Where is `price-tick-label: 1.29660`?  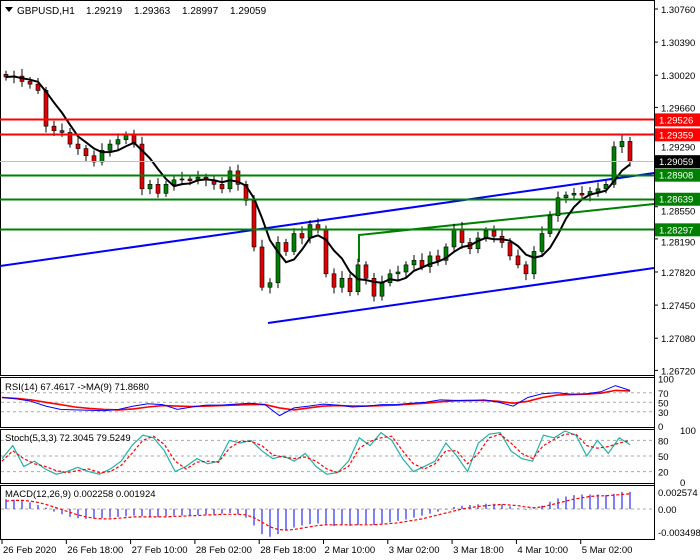
price-tick-label: 1.29660 is located at coordinates (678, 108).